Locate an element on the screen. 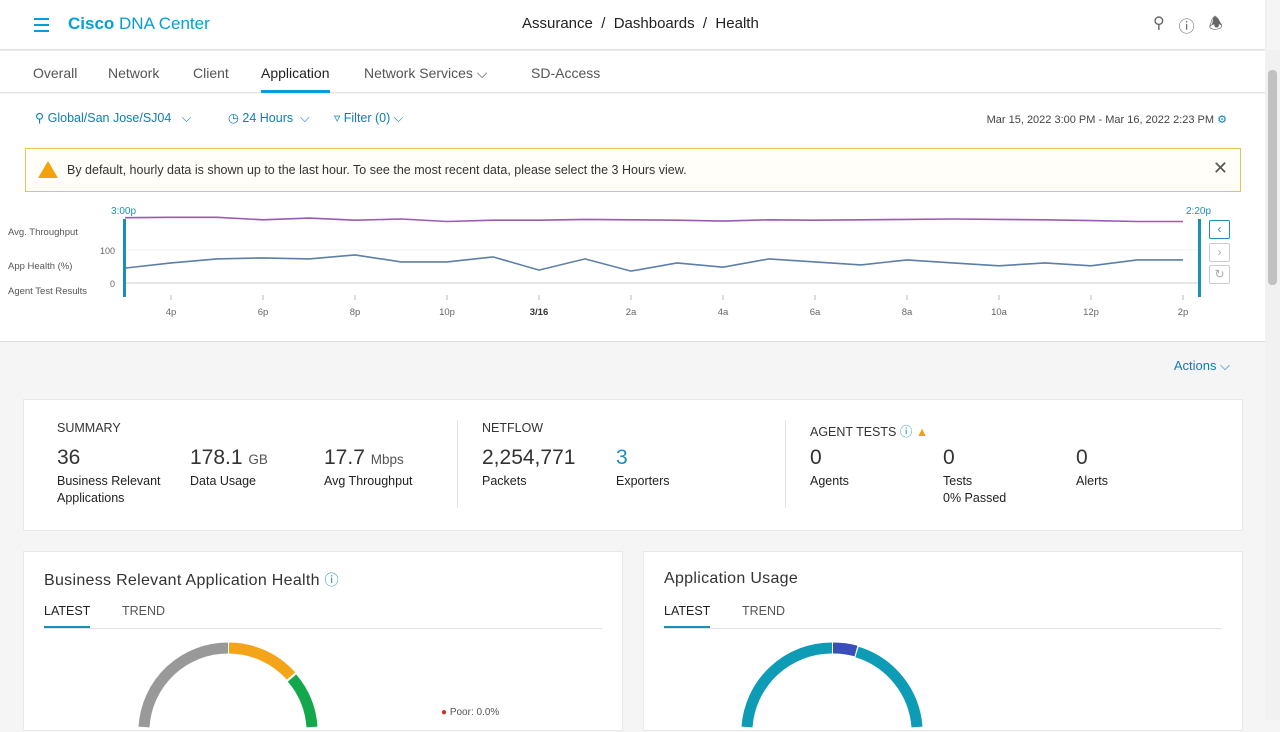 Image resolution: width=1280 pixels, height=732 pixels. usage-donut is located at coordinates (832, 685).